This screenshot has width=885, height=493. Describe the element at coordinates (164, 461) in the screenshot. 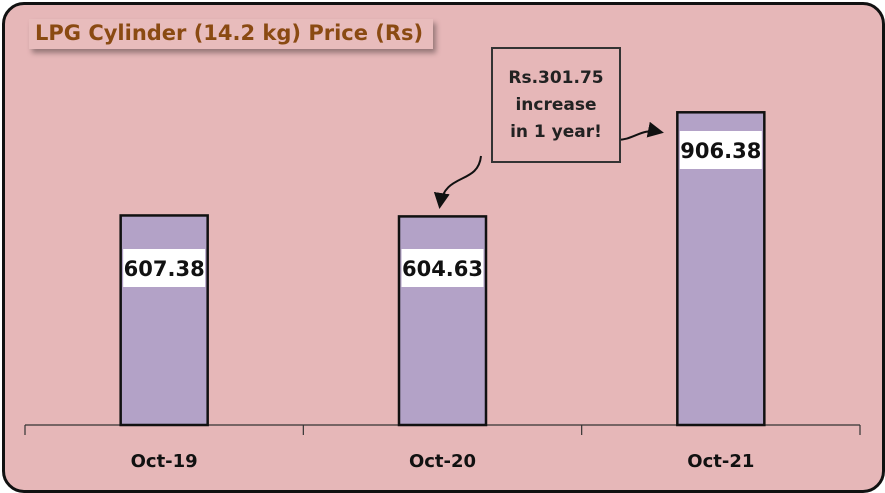

I see `category-label: Oct-19` at that location.